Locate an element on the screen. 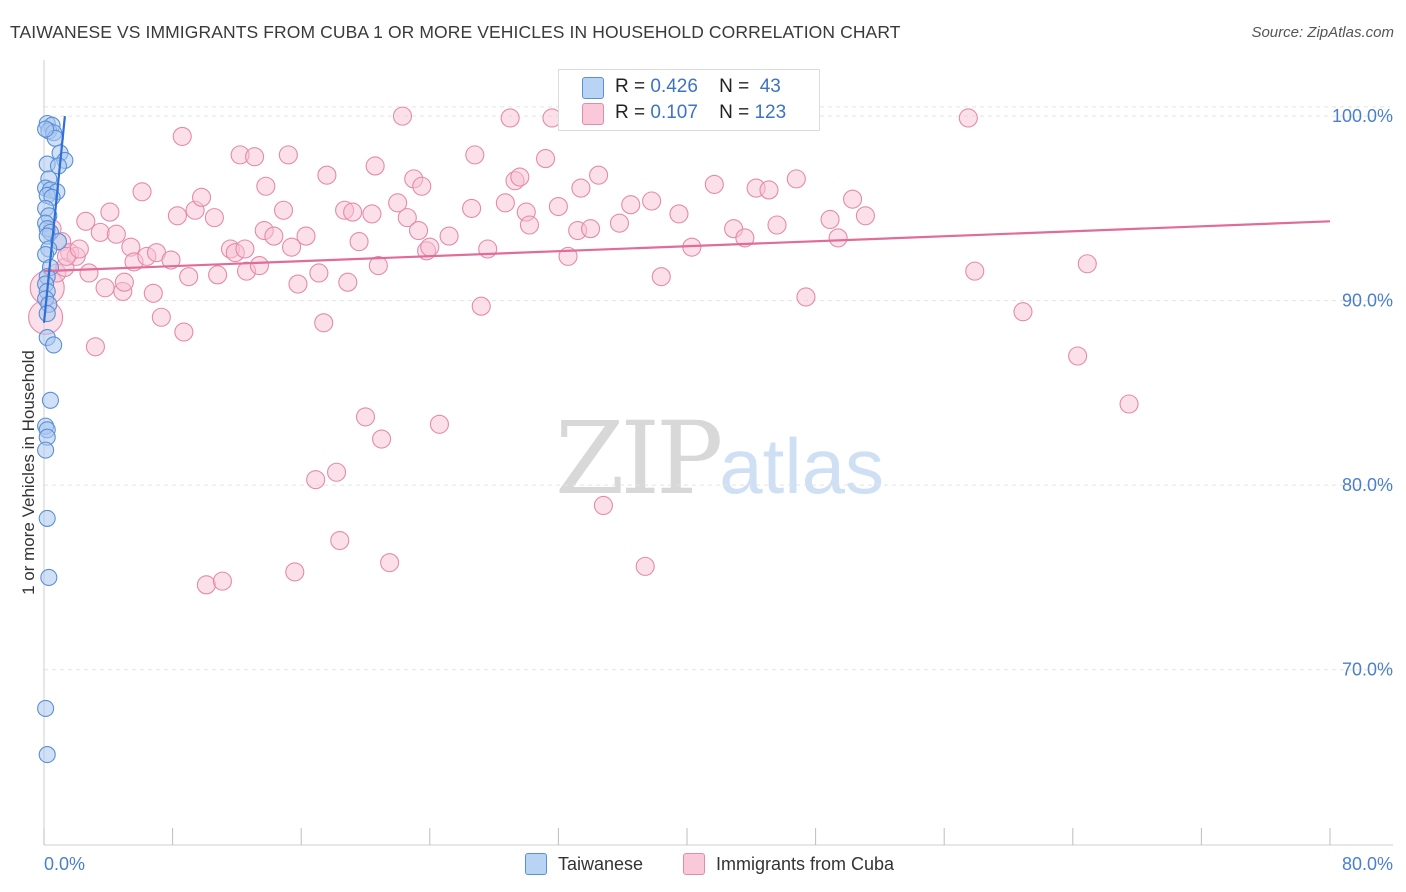 This screenshot has height=892, width=1406. y-tick-label: 80.0% is located at coordinates (1367, 485).